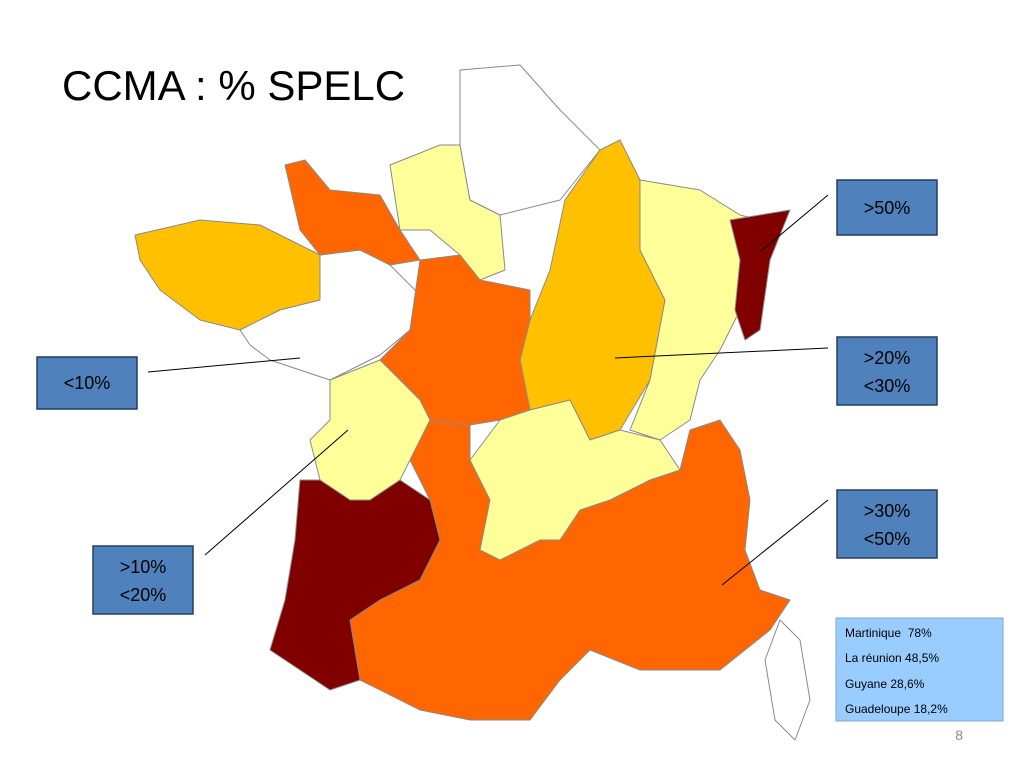 This screenshot has height=768, width=1024. I want to click on overseas-item: Guadeloupe 18,2%, so click(896, 709).